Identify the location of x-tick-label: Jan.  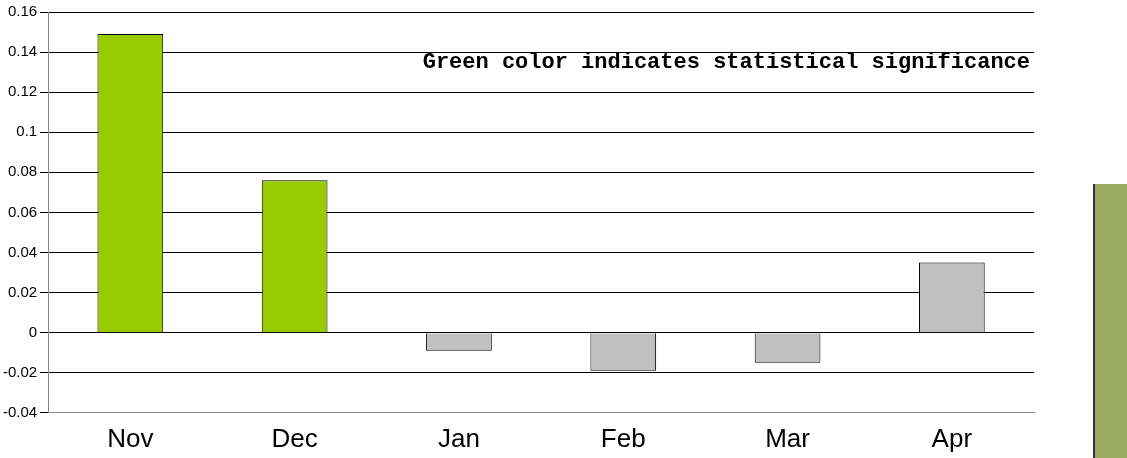
(458, 437).